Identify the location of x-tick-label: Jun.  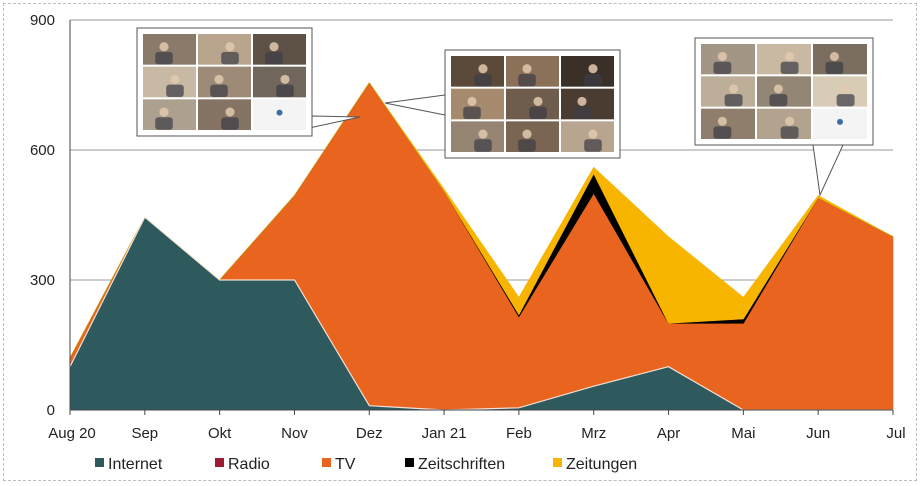
(818, 433).